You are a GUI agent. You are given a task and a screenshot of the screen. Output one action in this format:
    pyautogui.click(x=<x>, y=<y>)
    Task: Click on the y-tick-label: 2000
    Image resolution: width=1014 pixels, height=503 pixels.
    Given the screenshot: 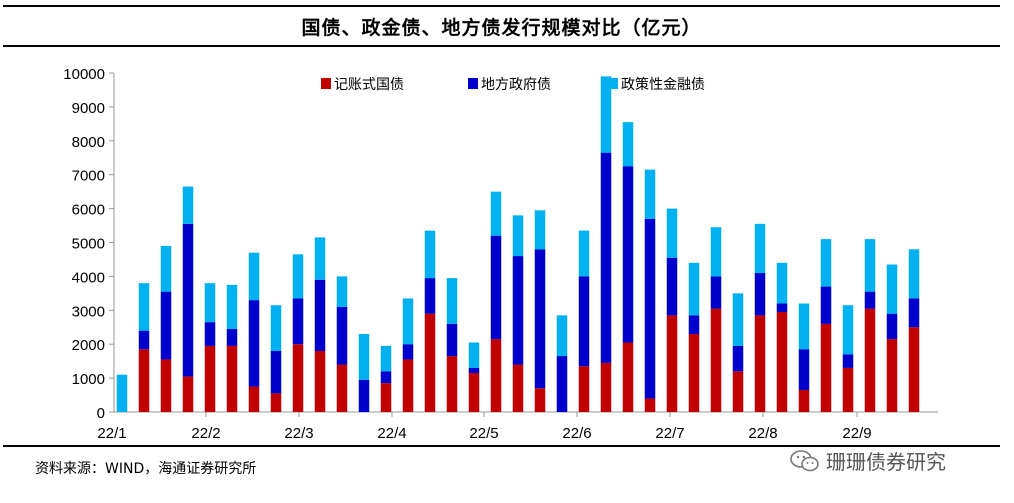 What is the action you would take?
    pyautogui.click(x=88, y=345)
    